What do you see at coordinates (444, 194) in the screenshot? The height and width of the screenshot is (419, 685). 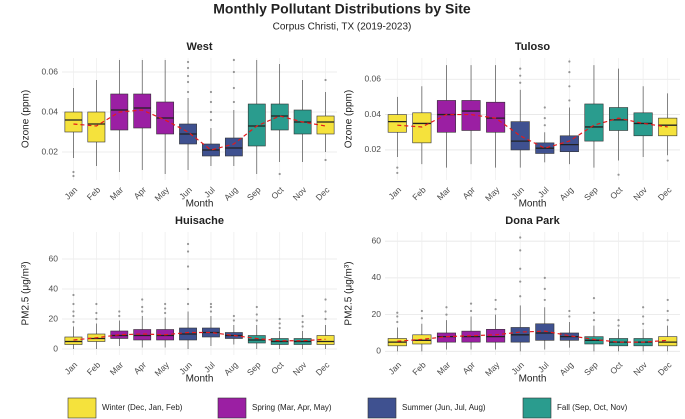 I see `x-tick-label: Mar` at bounding box center [444, 194].